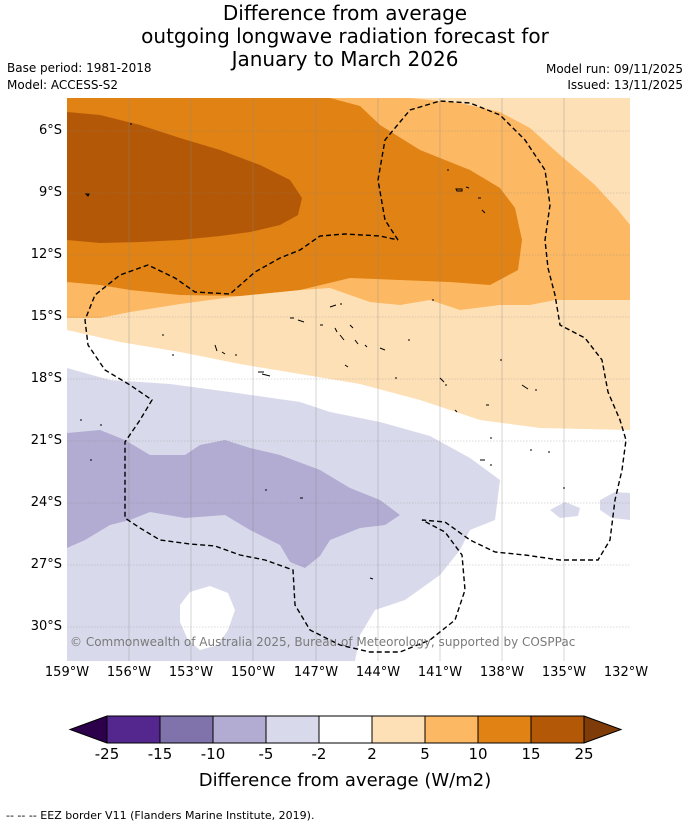 The width and height of the screenshot is (690, 827). Describe the element at coordinates (79, 68) in the screenshot. I see `base-period: Base period: 1981-2018` at that location.